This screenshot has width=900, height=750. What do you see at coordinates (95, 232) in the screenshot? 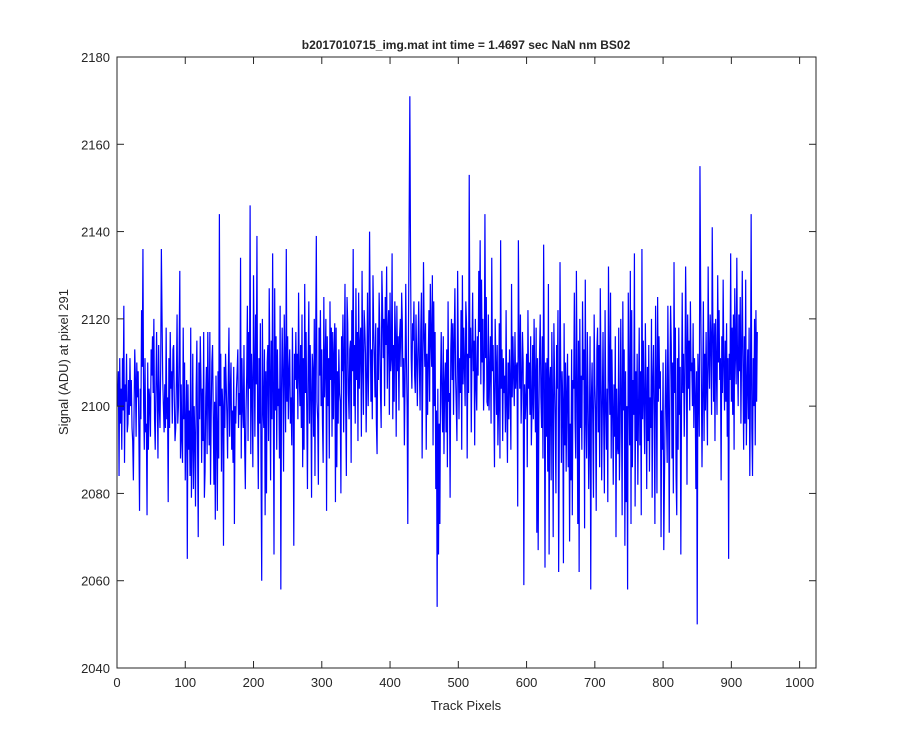
I see `y-tick-label: 2140` at bounding box center [95, 232].